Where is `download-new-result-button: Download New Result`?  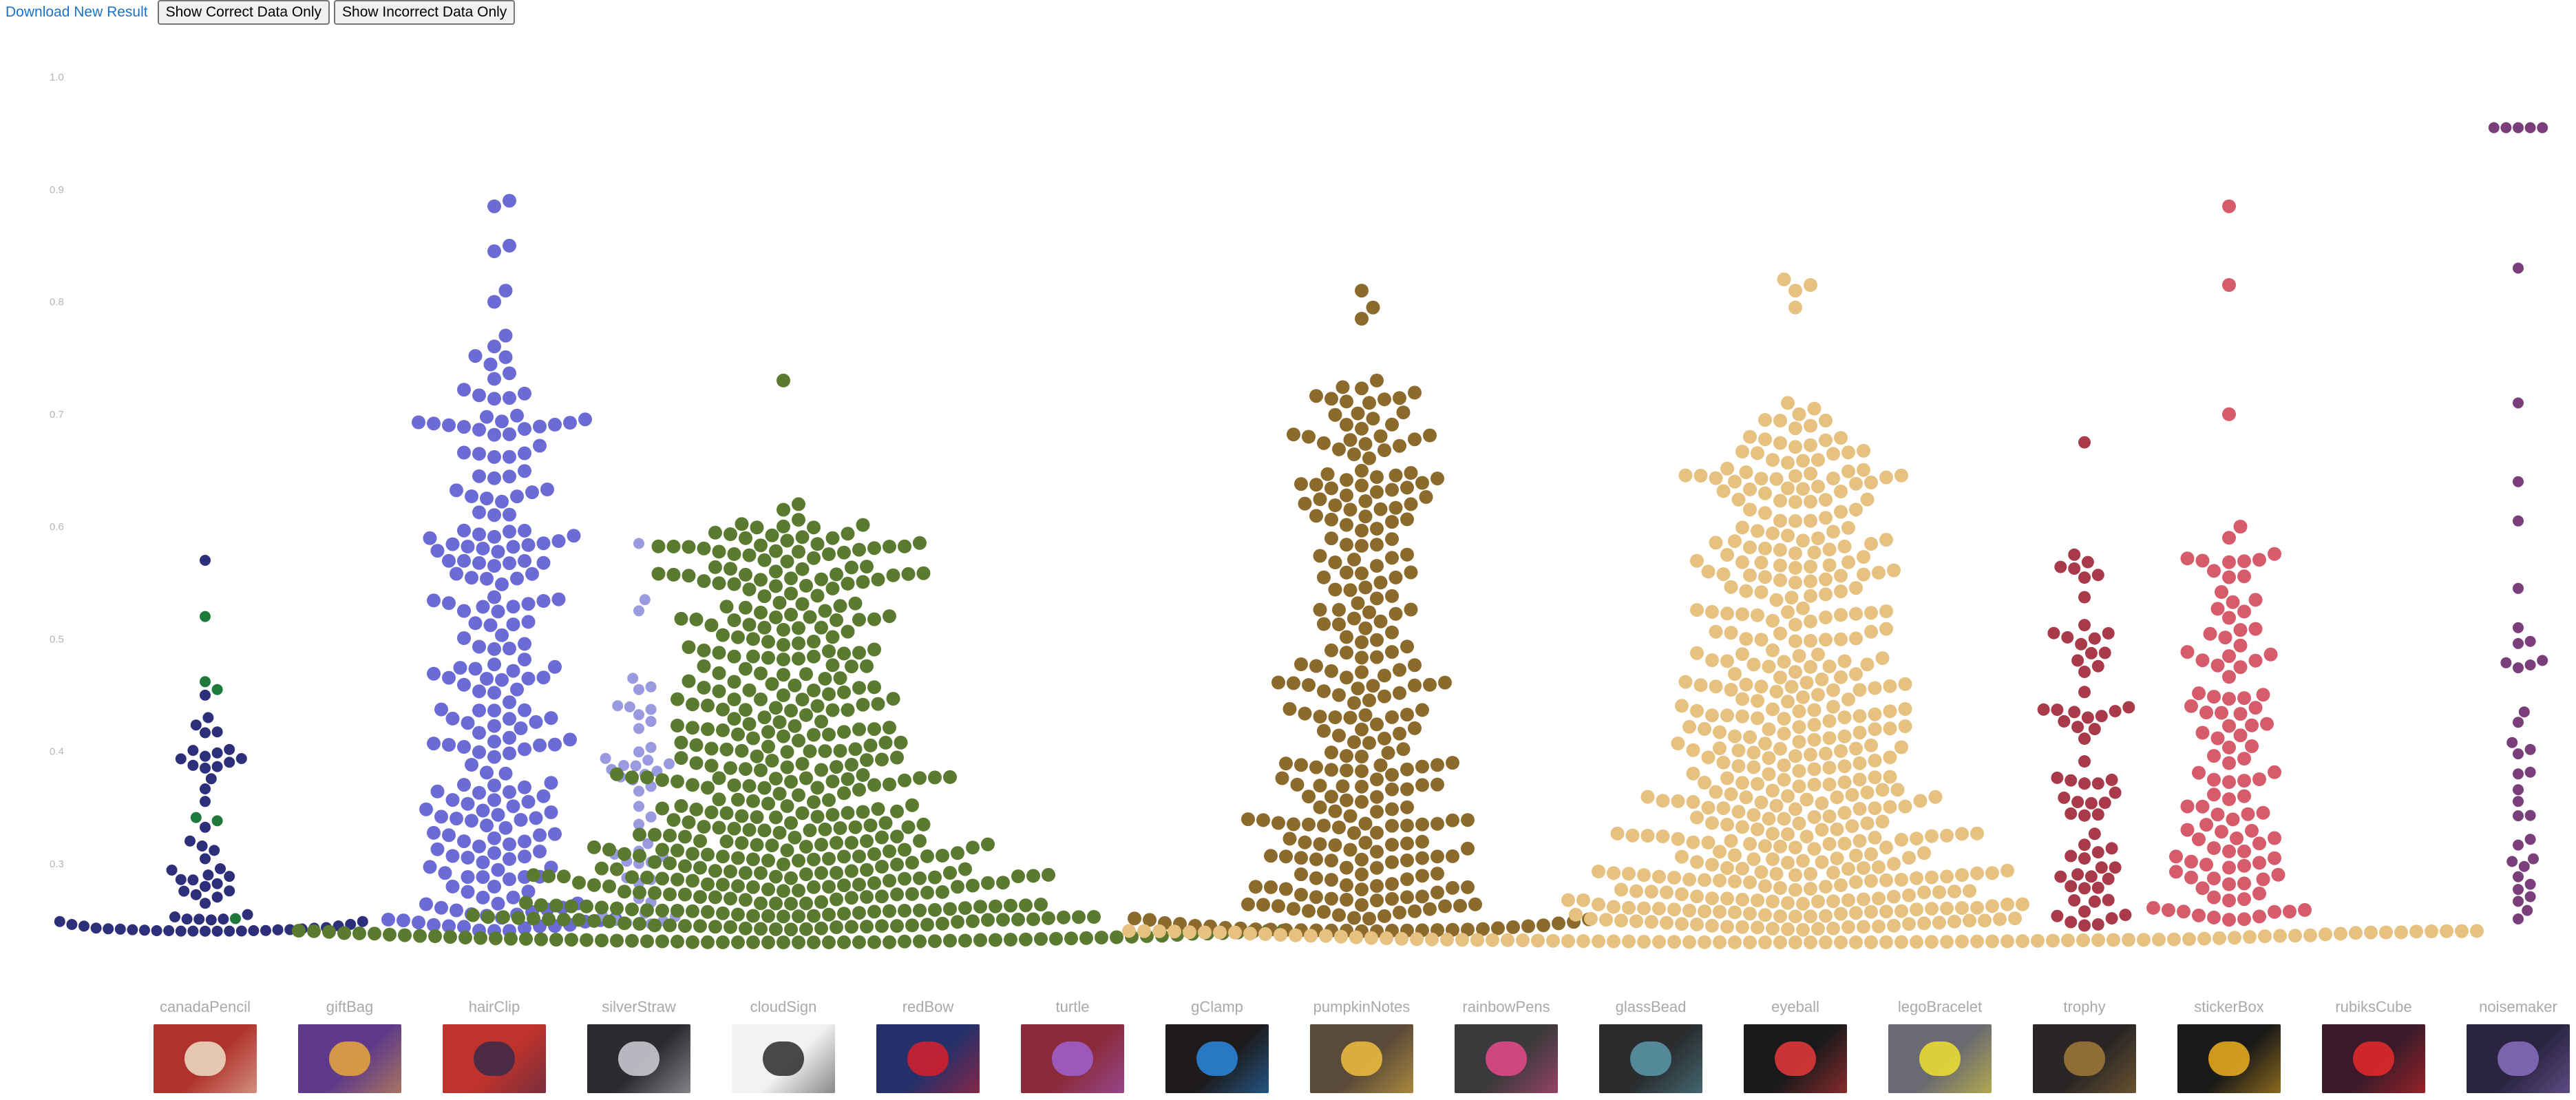
download-new-result-button: Download New Result is located at coordinates (77, 12).